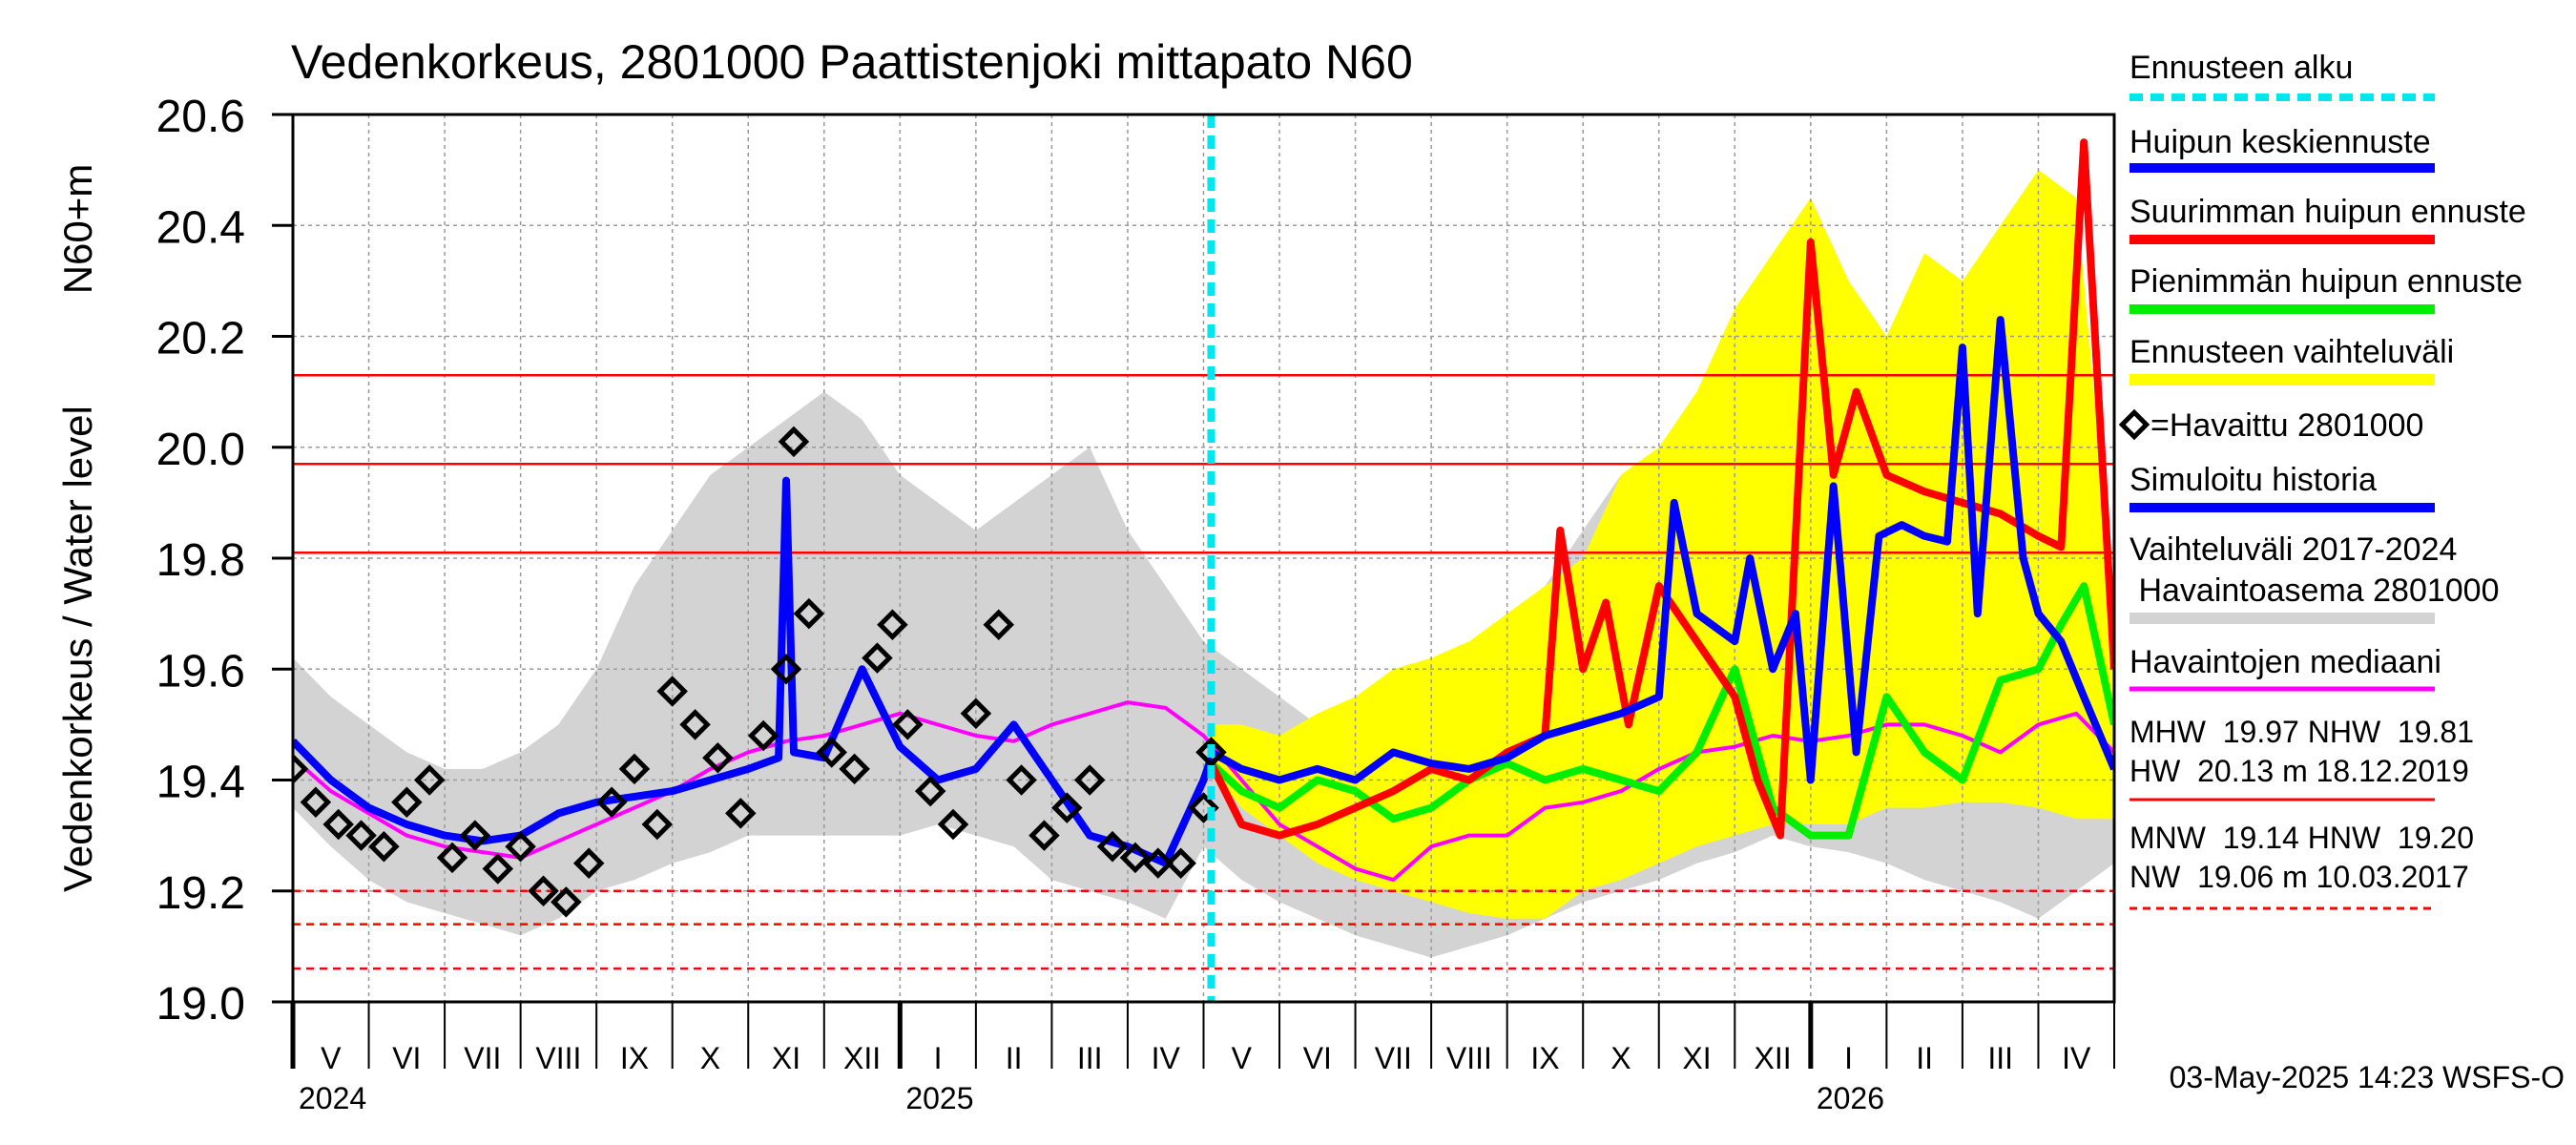 Image resolution: width=2576 pixels, height=1145 pixels. Describe the element at coordinates (200, 560) in the screenshot. I see `y-tick-label: 19.8` at that location.